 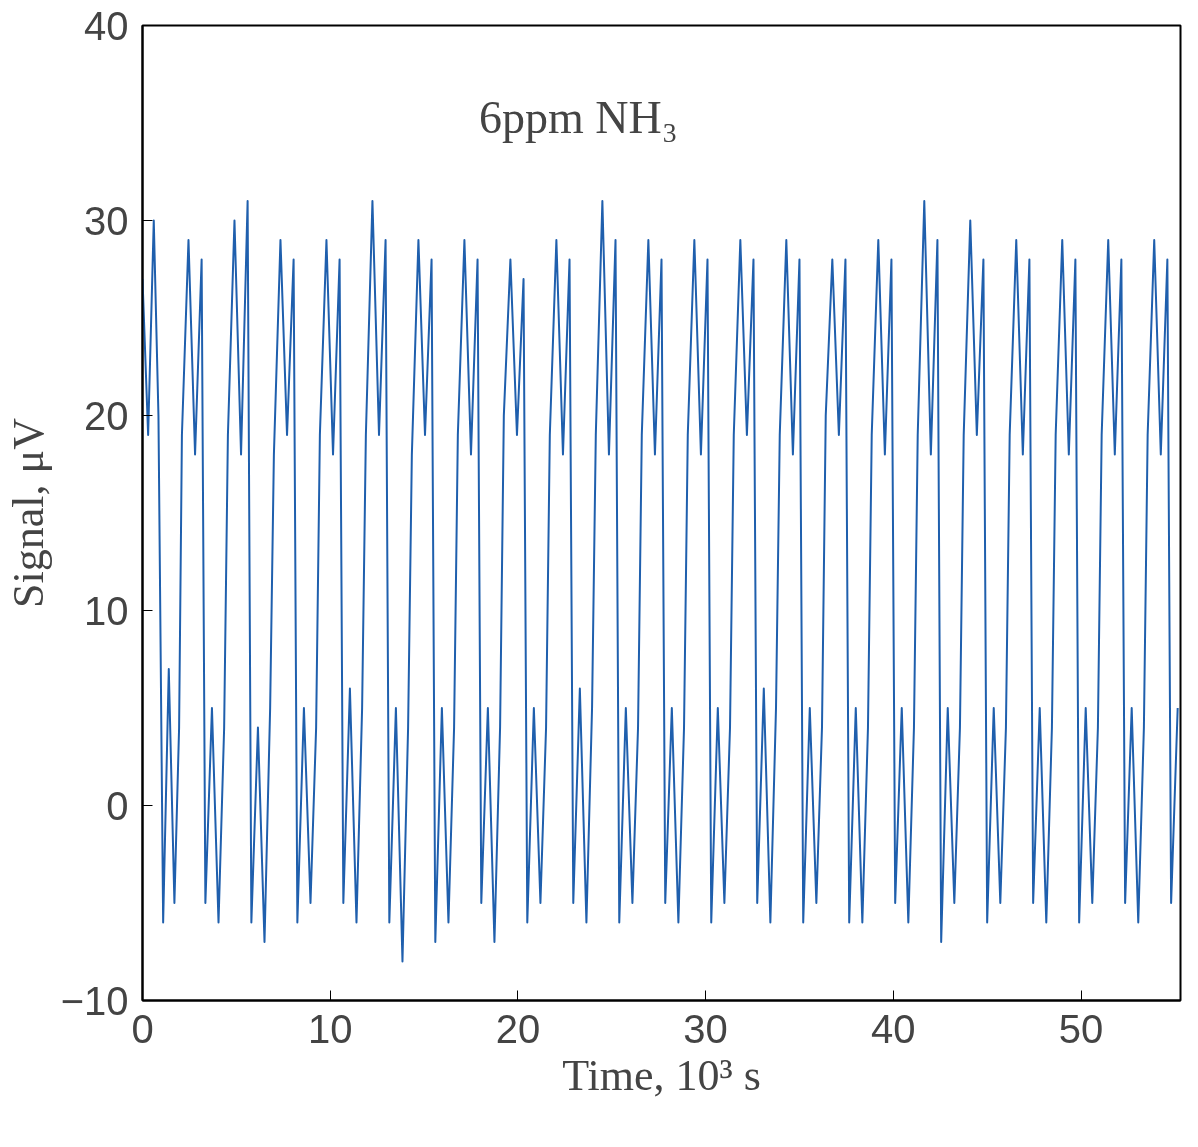 I want to click on y-tick-label: 30, so click(x=106, y=220).